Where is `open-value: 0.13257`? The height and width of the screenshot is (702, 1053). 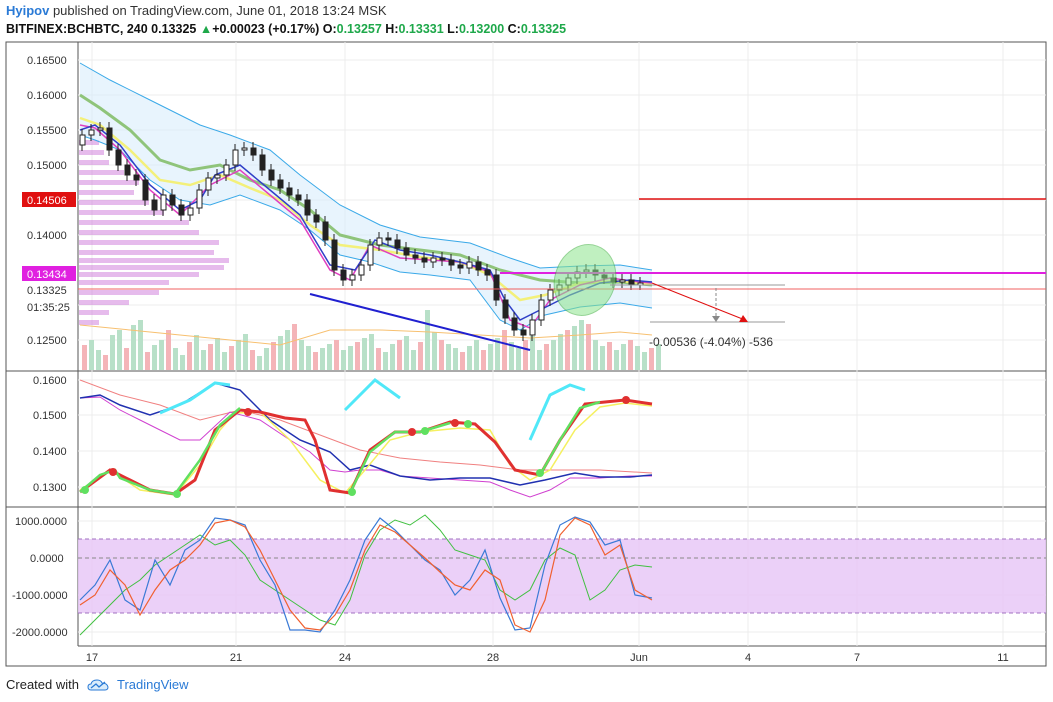 open-value: 0.13257 is located at coordinates (359, 29).